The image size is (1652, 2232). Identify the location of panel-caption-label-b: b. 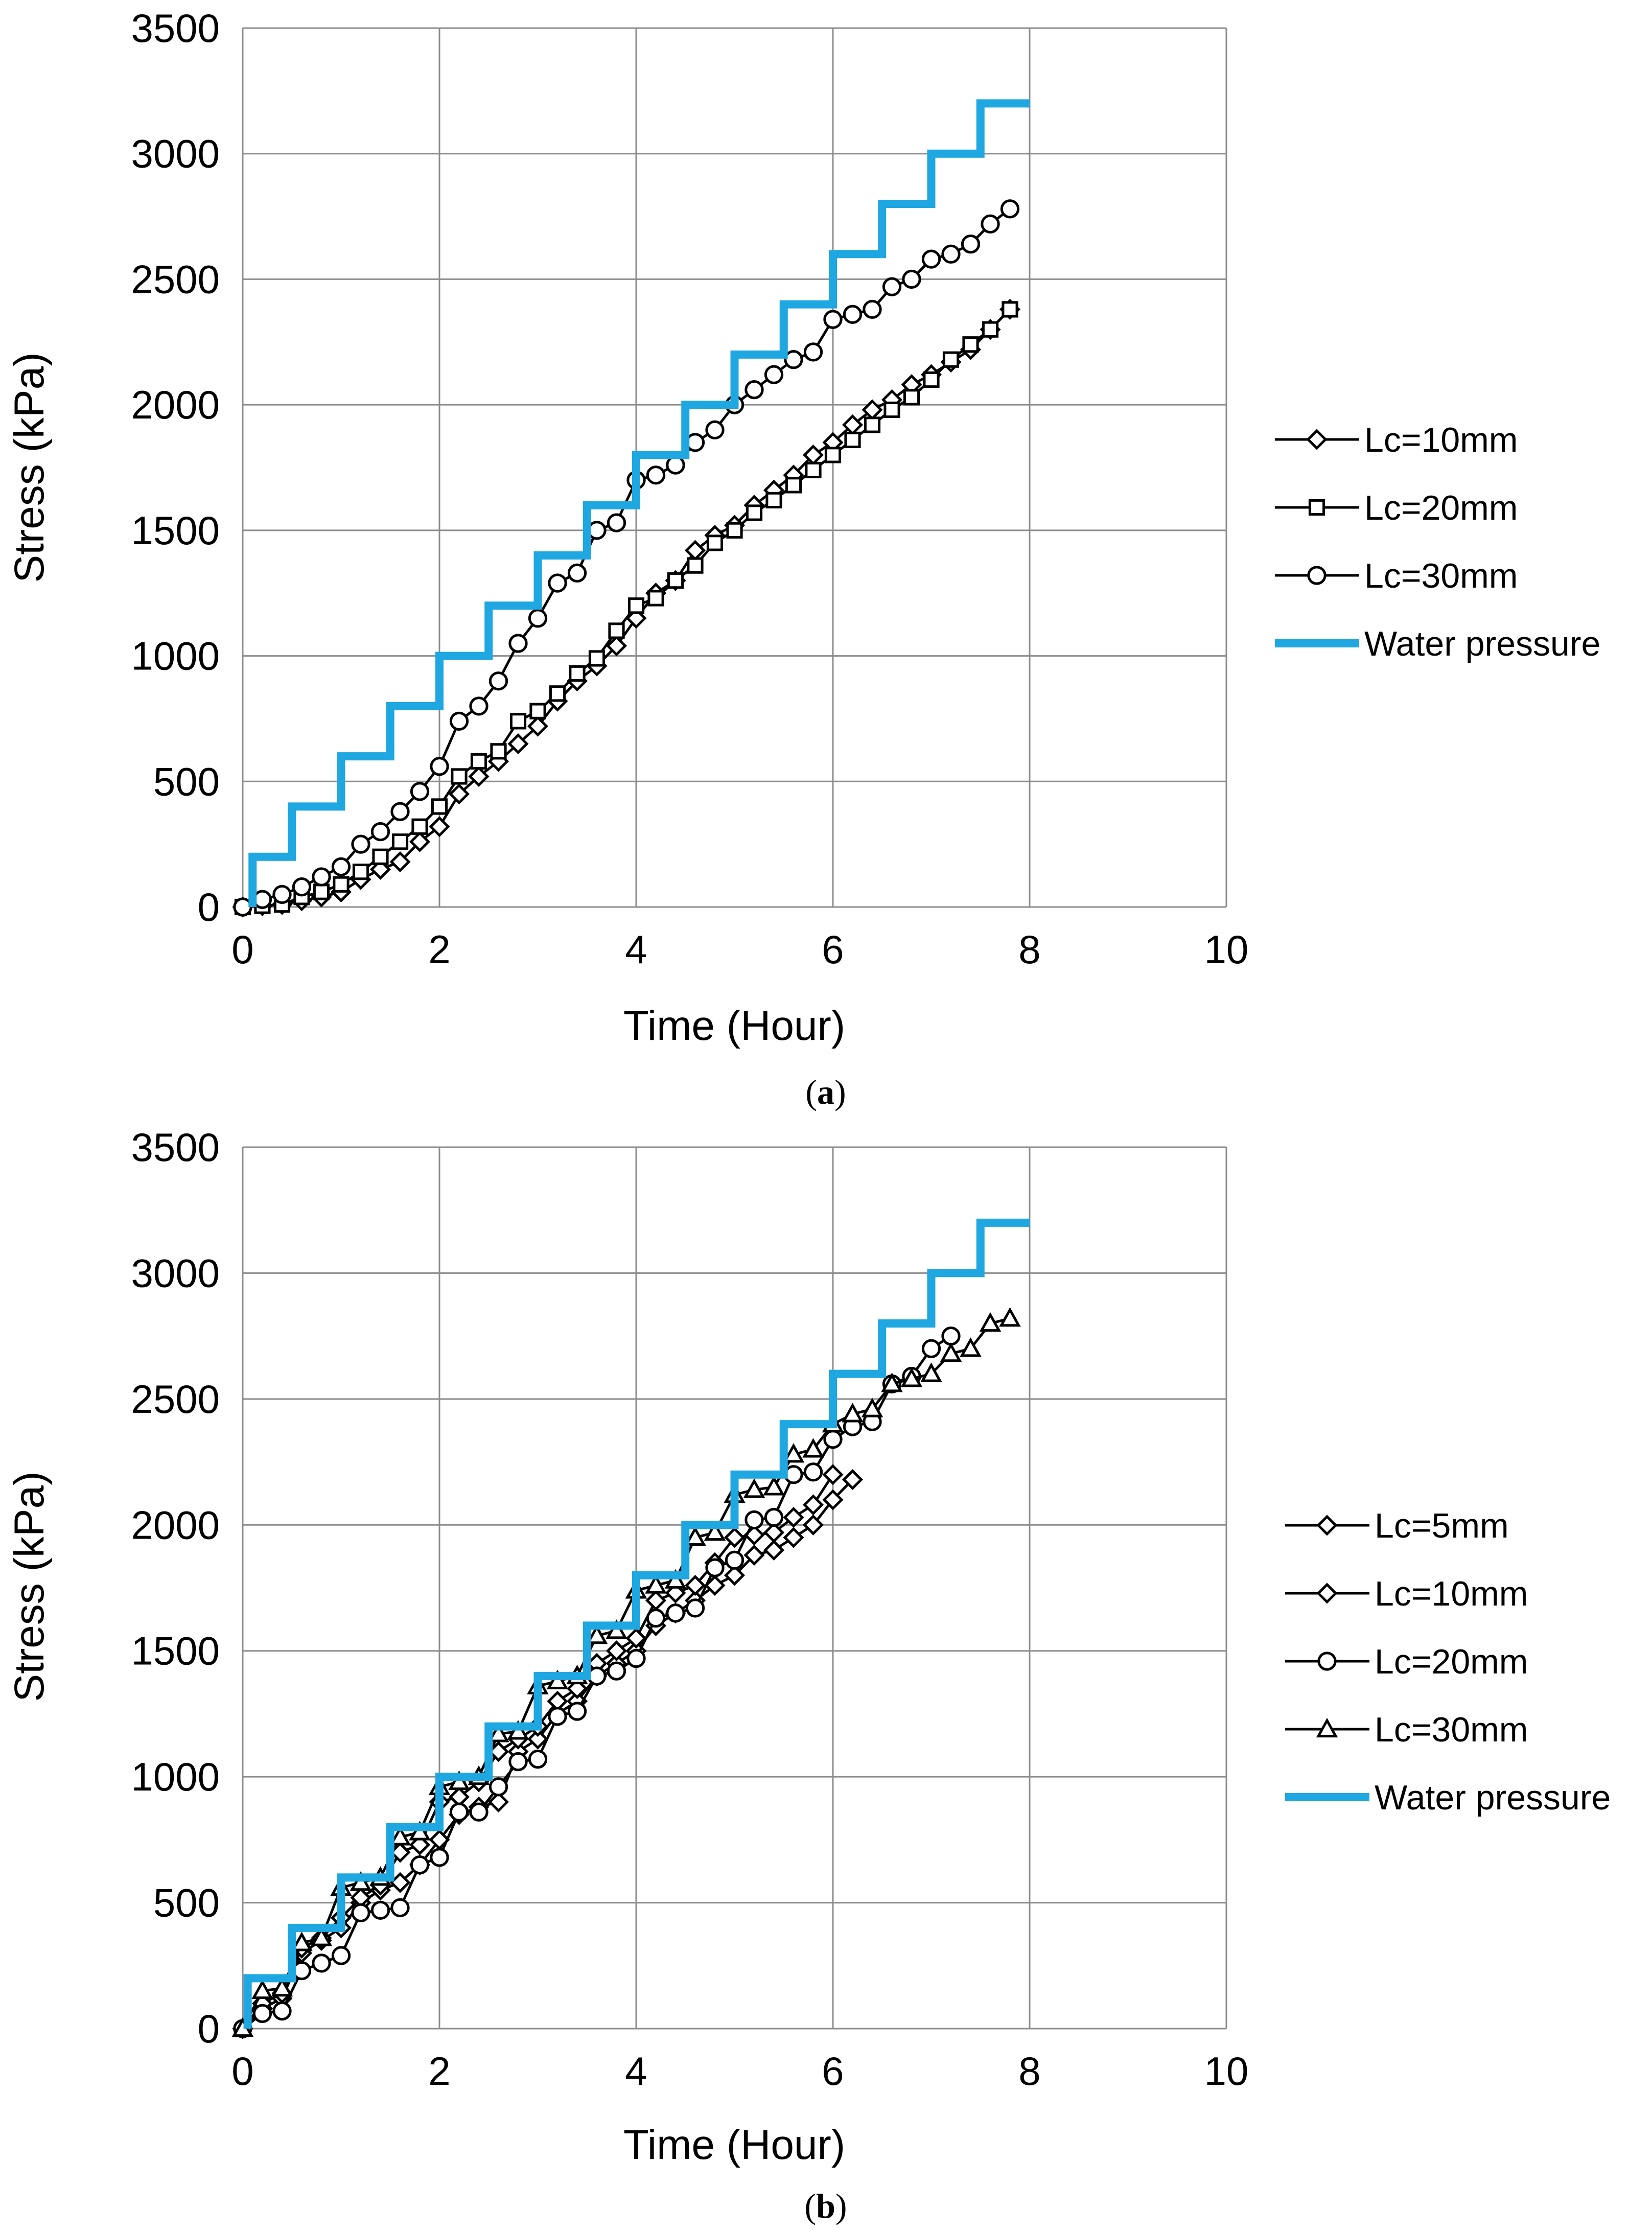
(825, 2206).